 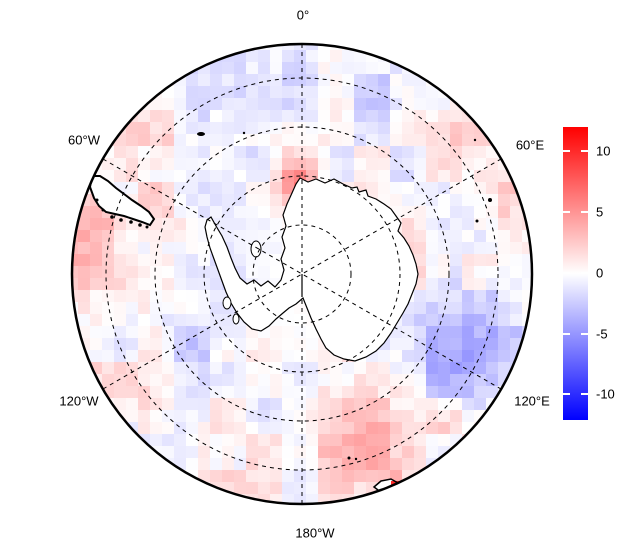 What do you see at coordinates (603, 151) in the screenshot?
I see `colorbar-tick-label: 10` at bounding box center [603, 151].